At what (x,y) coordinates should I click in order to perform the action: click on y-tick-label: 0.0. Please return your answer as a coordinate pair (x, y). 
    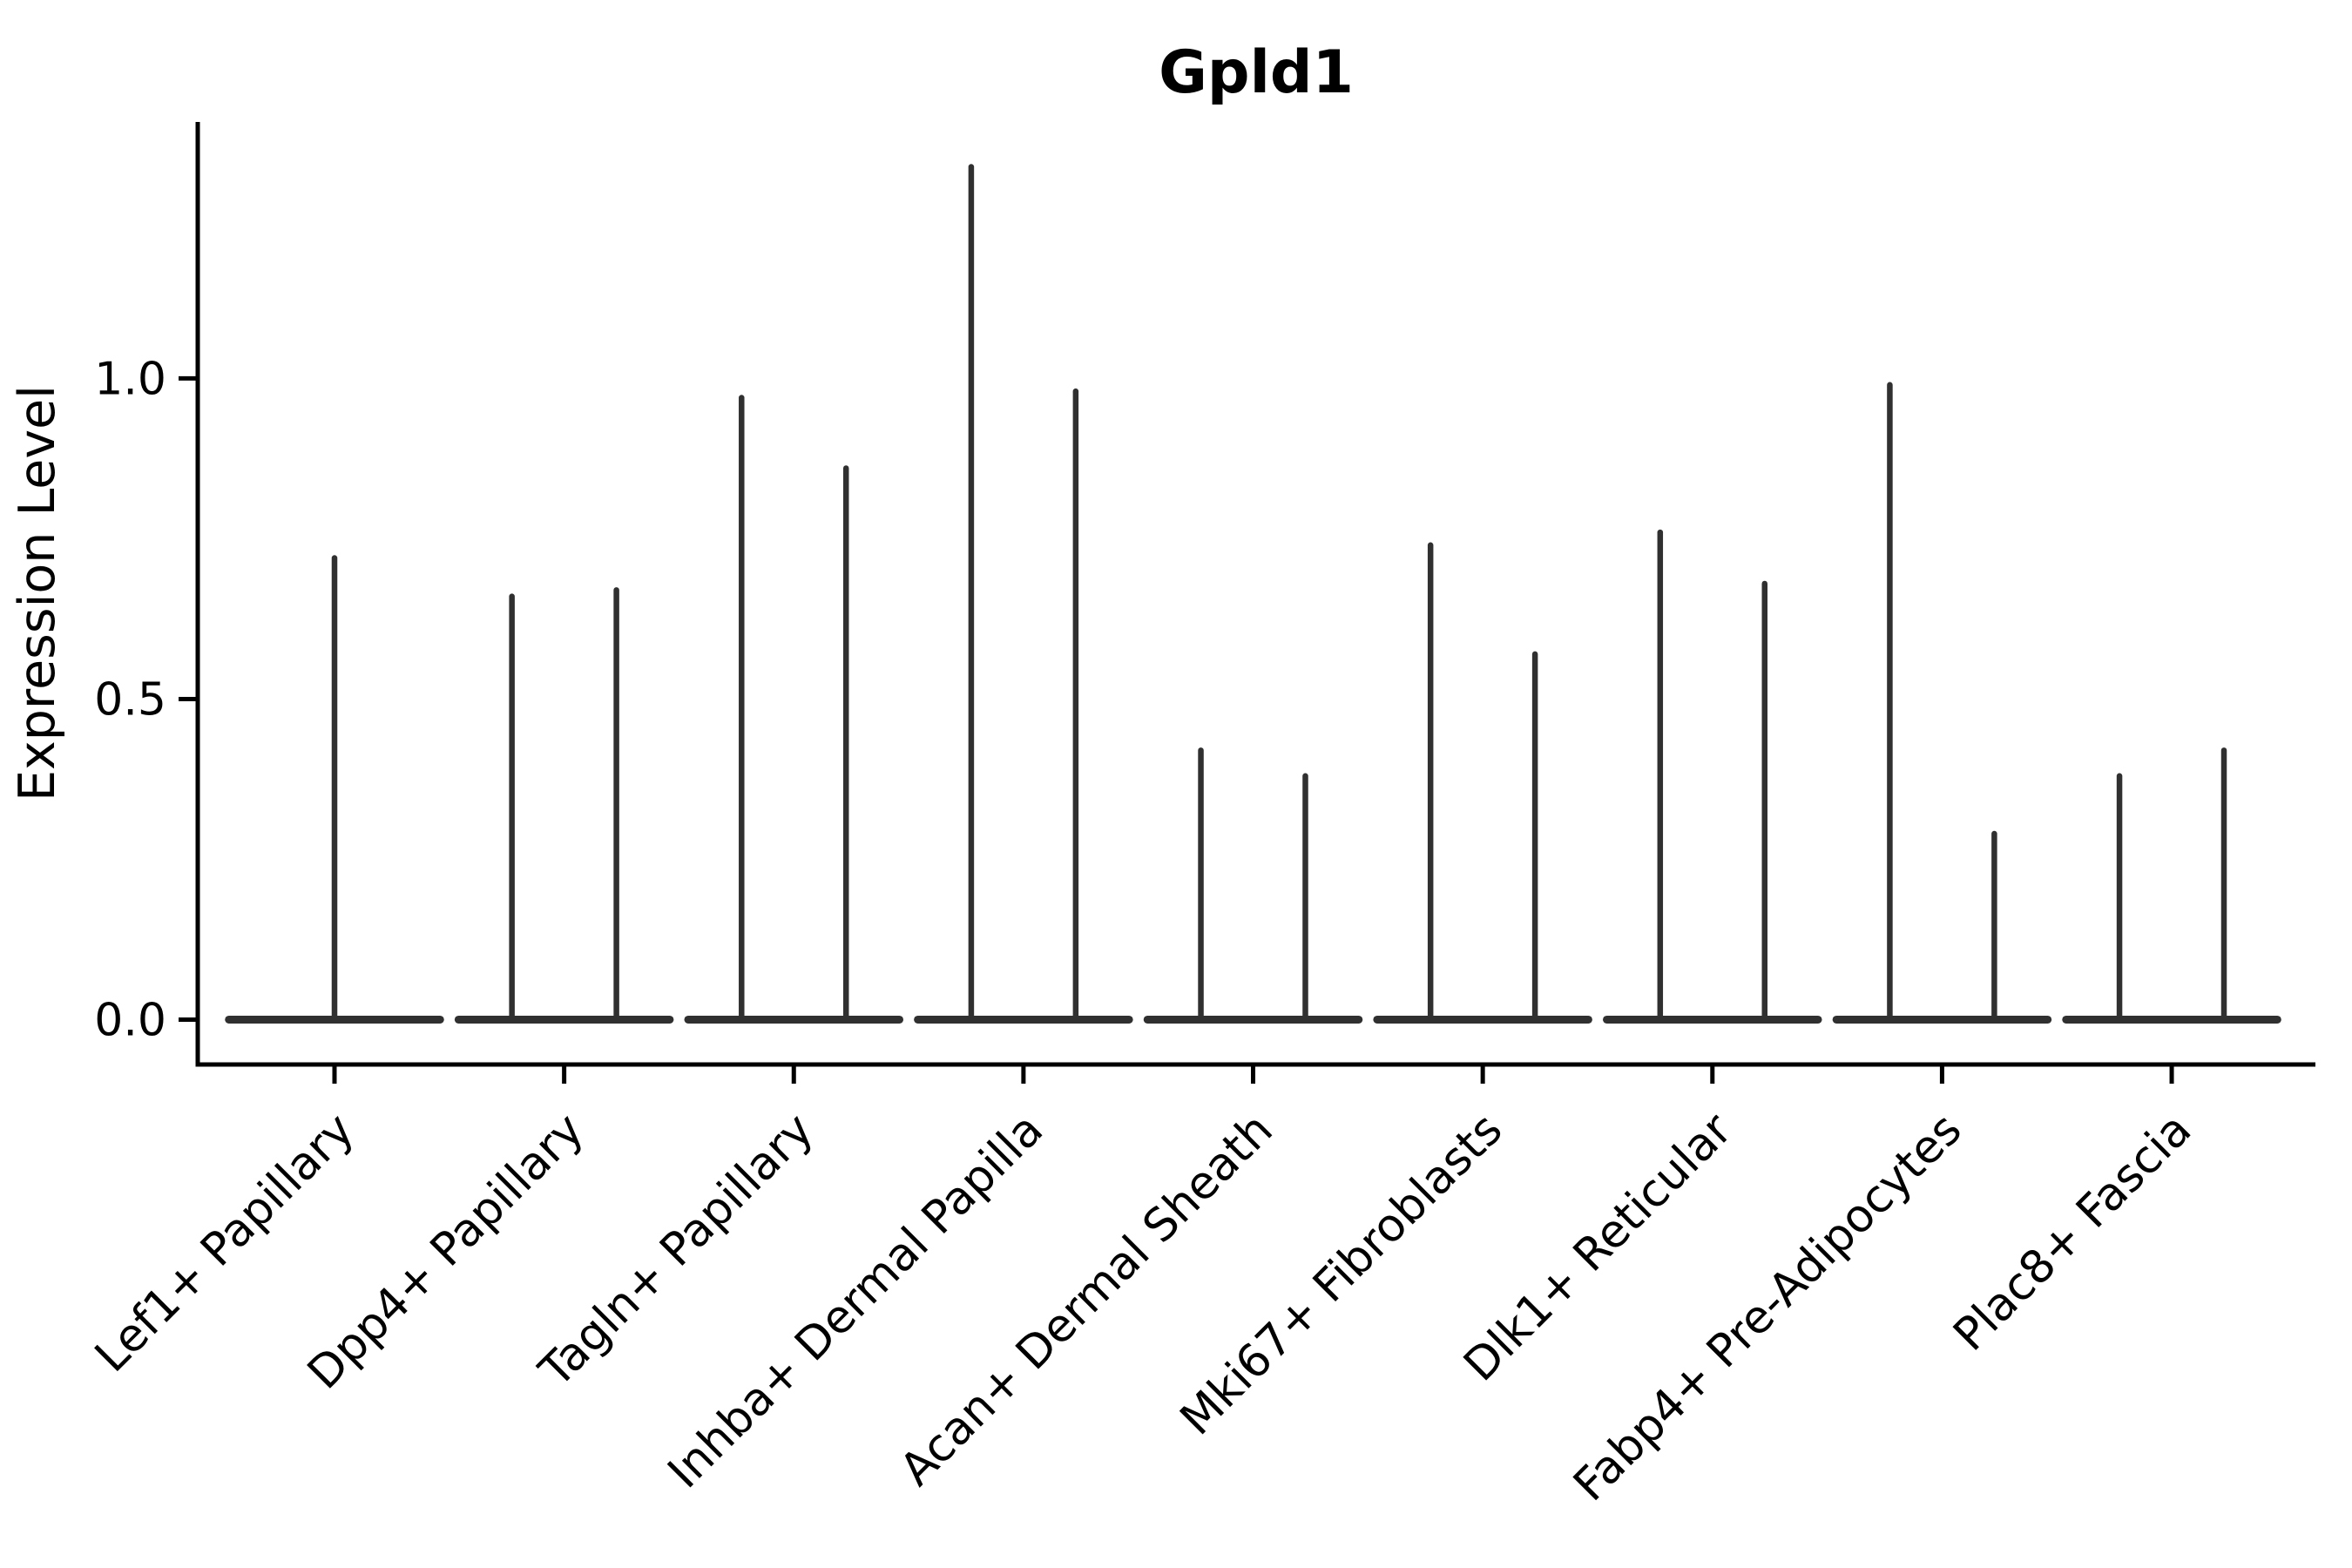
    Looking at the image, I should click on (130, 1021).